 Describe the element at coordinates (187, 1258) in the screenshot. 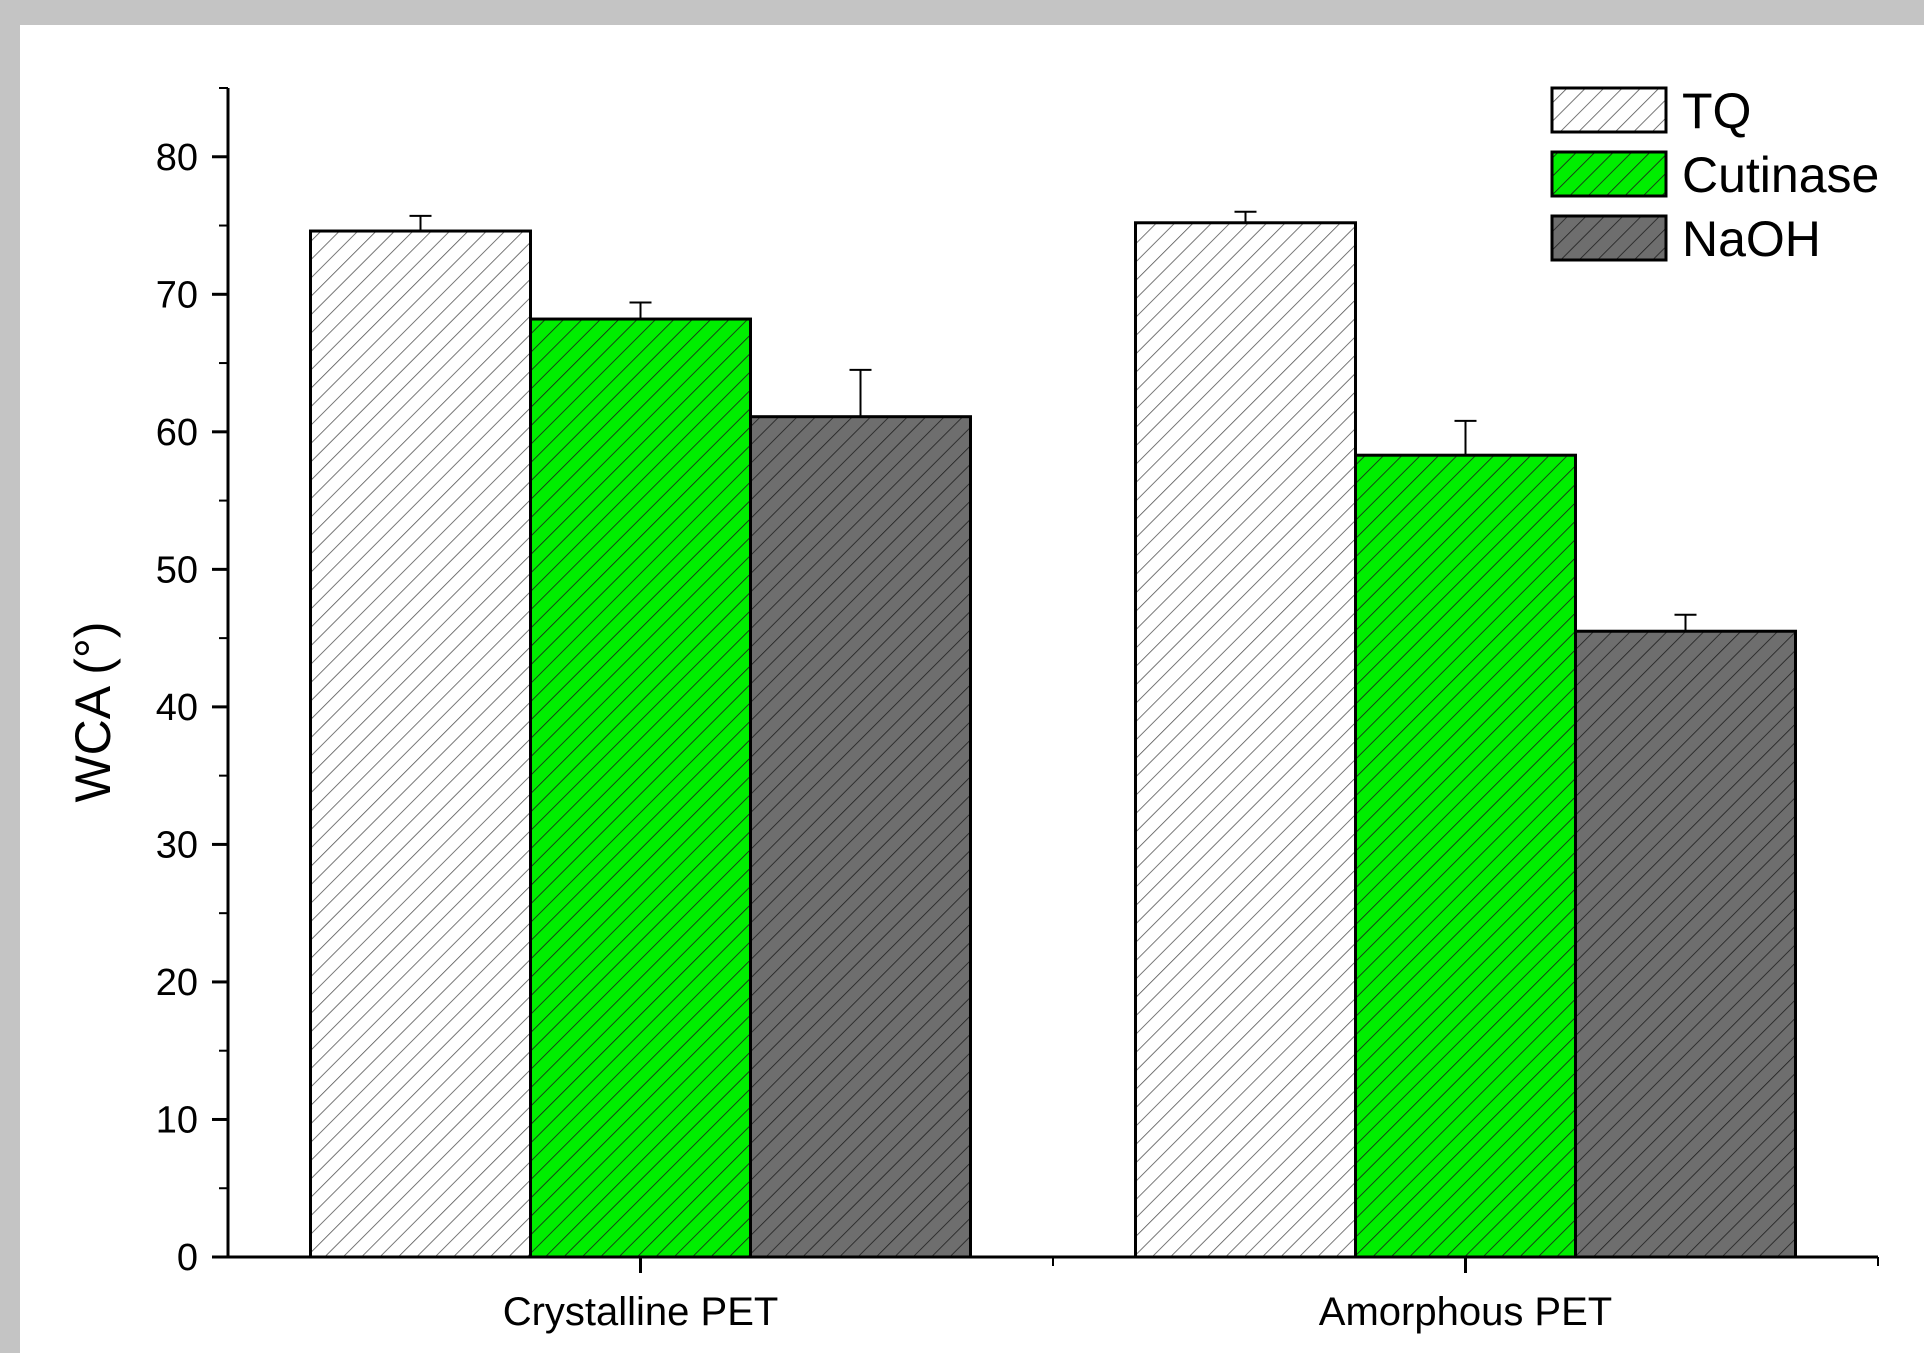

I see `y-tick-label: 0` at that location.